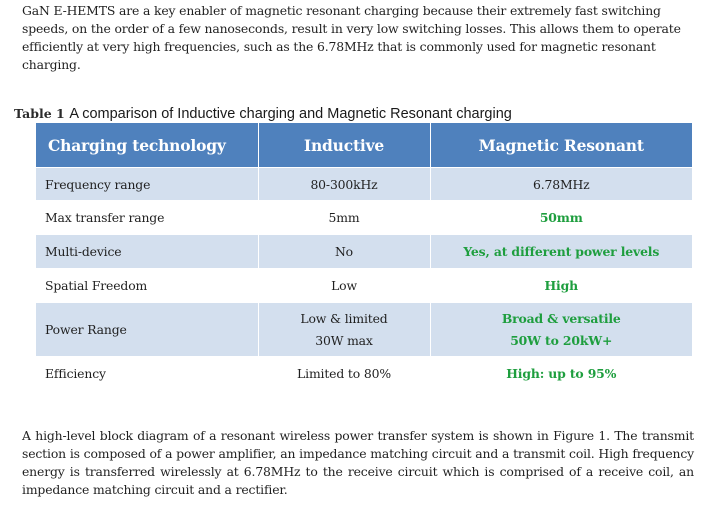  What do you see at coordinates (561, 184) in the screenshot?
I see `cell-resonant-frequency: 6.78MHz` at bounding box center [561, 184].